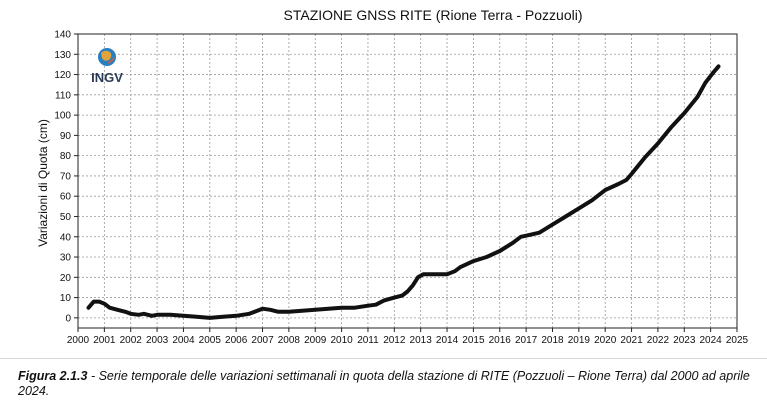 The image size is (767, 404). I want to click on y-axis-ticks: 0 10 20 30 40 50 60 70 80 90 100 110 120 130 140, so click(66, 177).